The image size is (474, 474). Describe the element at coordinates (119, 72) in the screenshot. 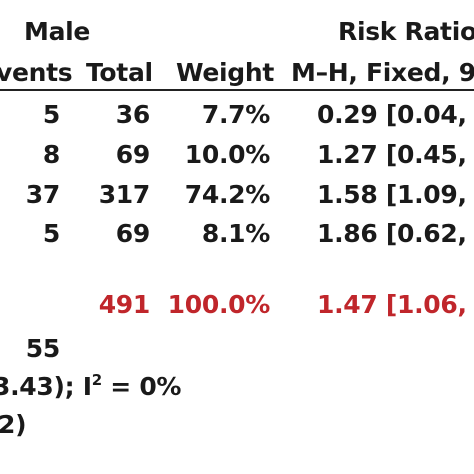

I see `total-column-header: Total` at that location.